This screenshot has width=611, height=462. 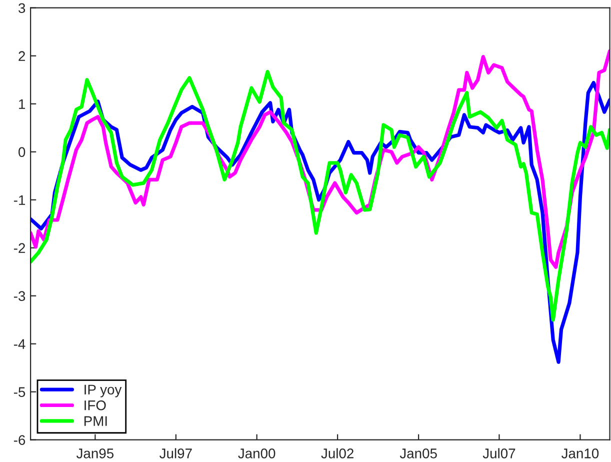 I want to click on x-tick-label: Jan10, so click(x=580, y=453).